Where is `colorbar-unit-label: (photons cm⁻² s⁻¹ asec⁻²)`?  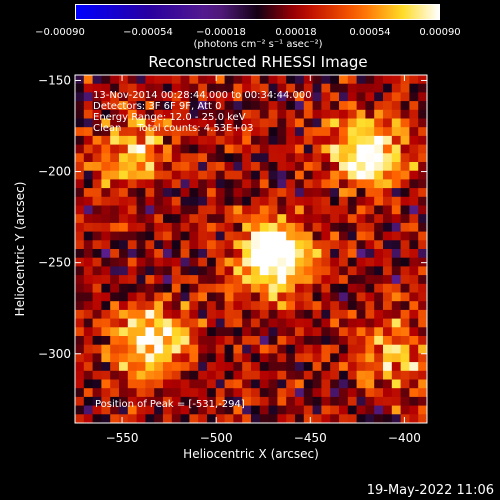
colorbar-unit-label: (photons cm⁻² s⁻¹ asec⁻²) is located at coordinates (258, 44).